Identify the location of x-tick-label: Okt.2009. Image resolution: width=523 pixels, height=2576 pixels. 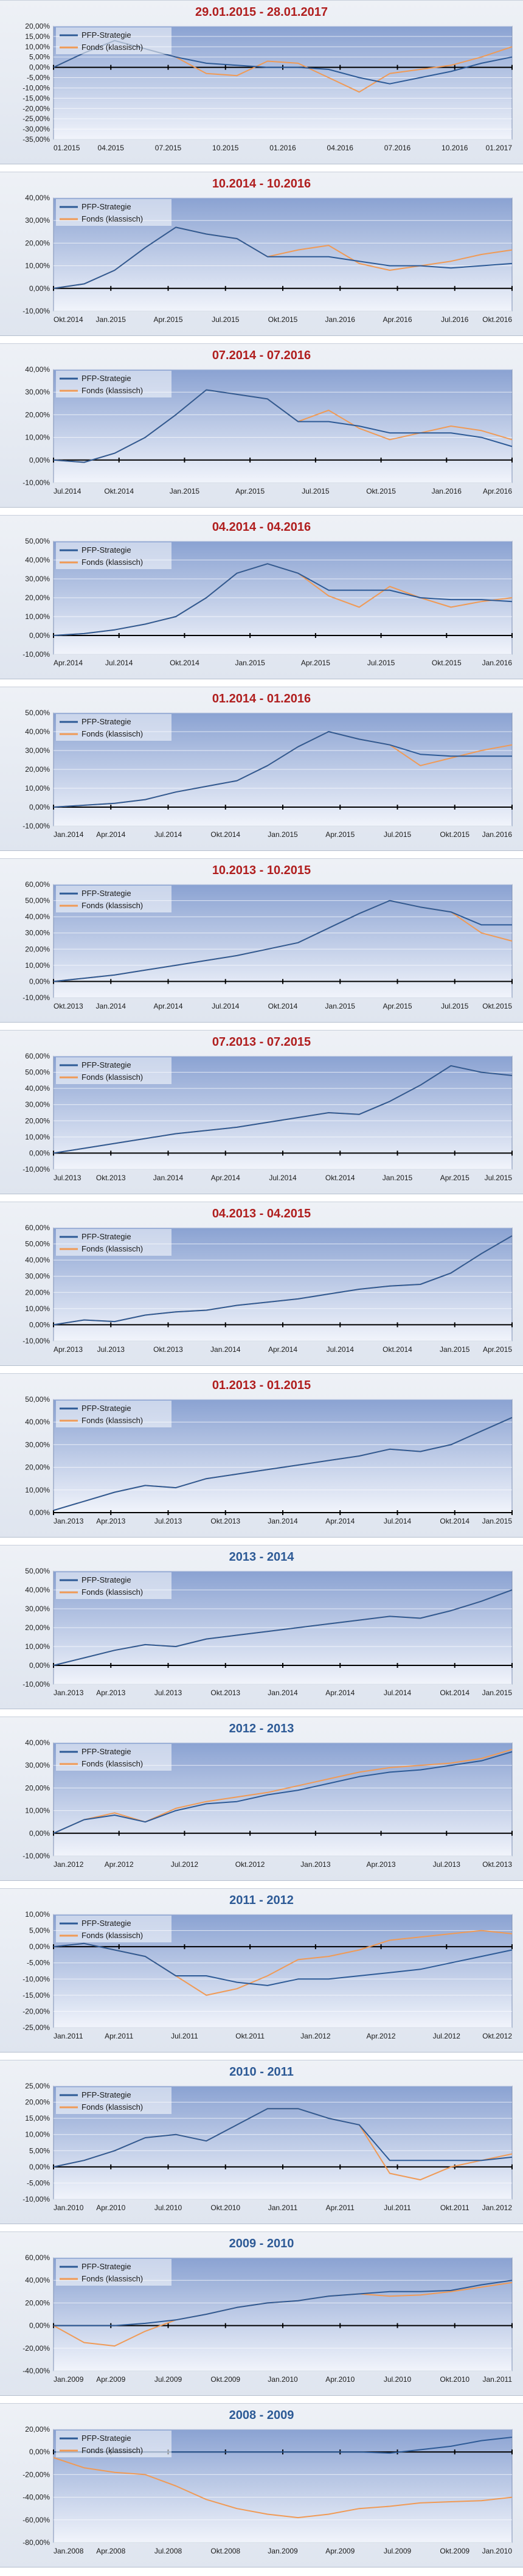
(454, 2551).